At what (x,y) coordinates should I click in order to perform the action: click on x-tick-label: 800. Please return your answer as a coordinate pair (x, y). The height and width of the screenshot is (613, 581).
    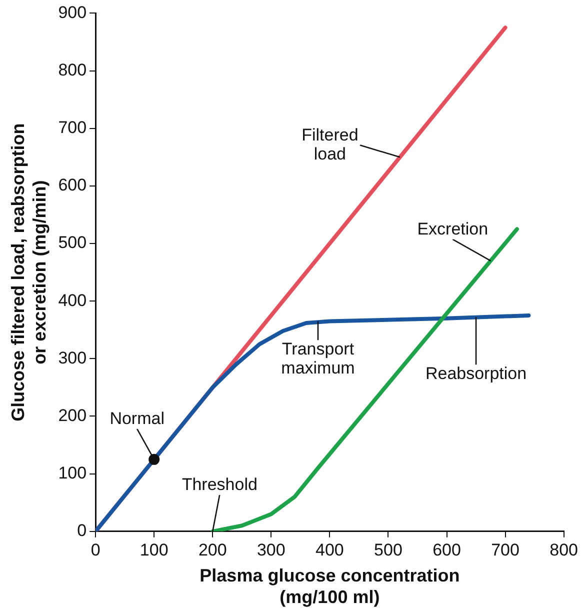
    Looking at the image, I should click on (564, 550).